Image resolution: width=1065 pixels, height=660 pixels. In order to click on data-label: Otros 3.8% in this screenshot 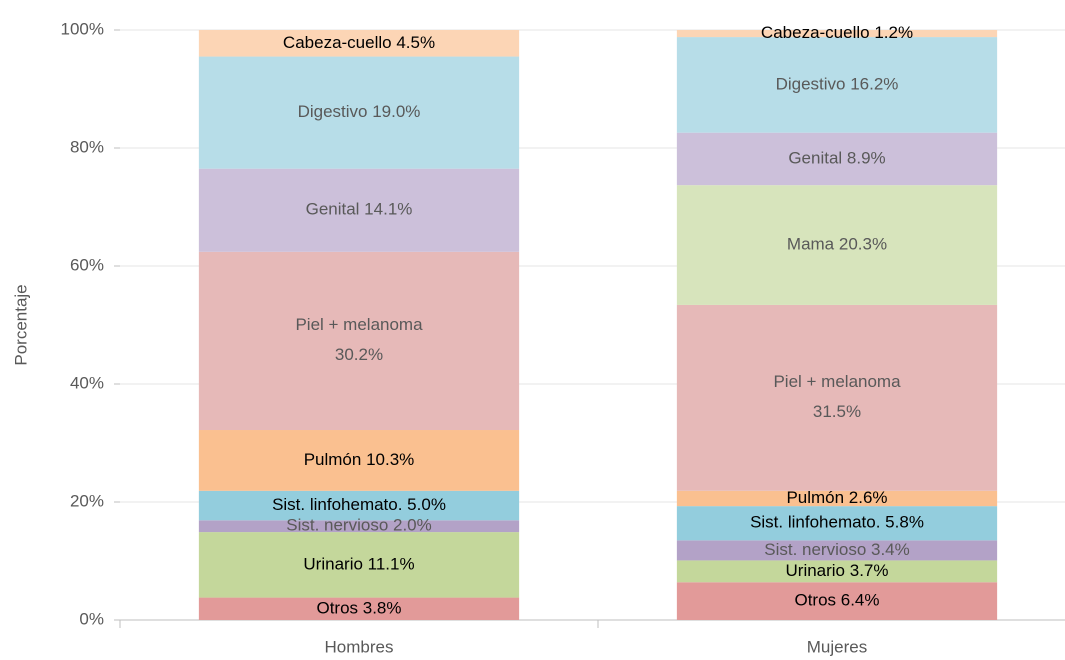, I will do `click(358, 607)`.